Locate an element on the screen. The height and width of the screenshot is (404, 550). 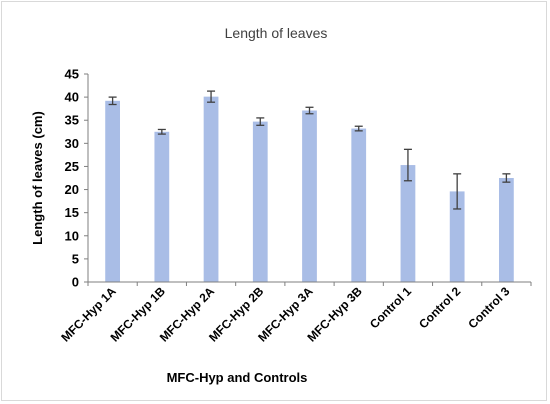
y-axis-title: Length of leaves (cm) is located at coordinates (37, 178).